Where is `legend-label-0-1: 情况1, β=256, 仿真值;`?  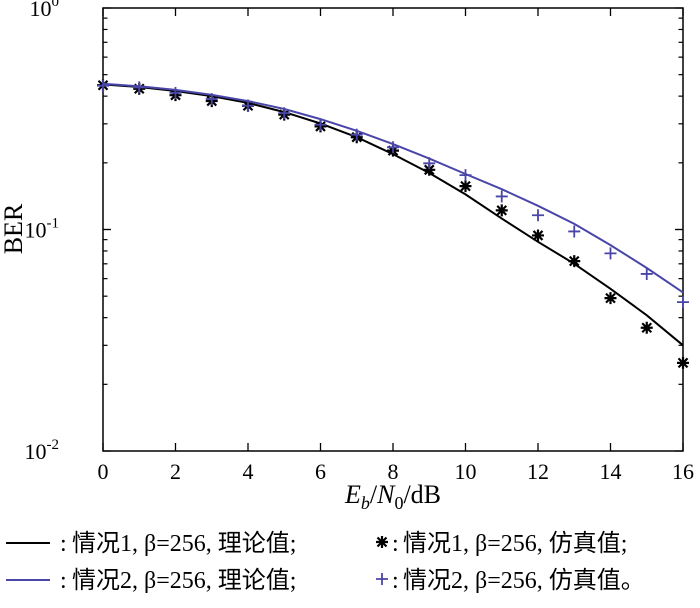
legend-label-0-1: 情况1, β=256, 仿真值; is located at coordinates (515, 543).